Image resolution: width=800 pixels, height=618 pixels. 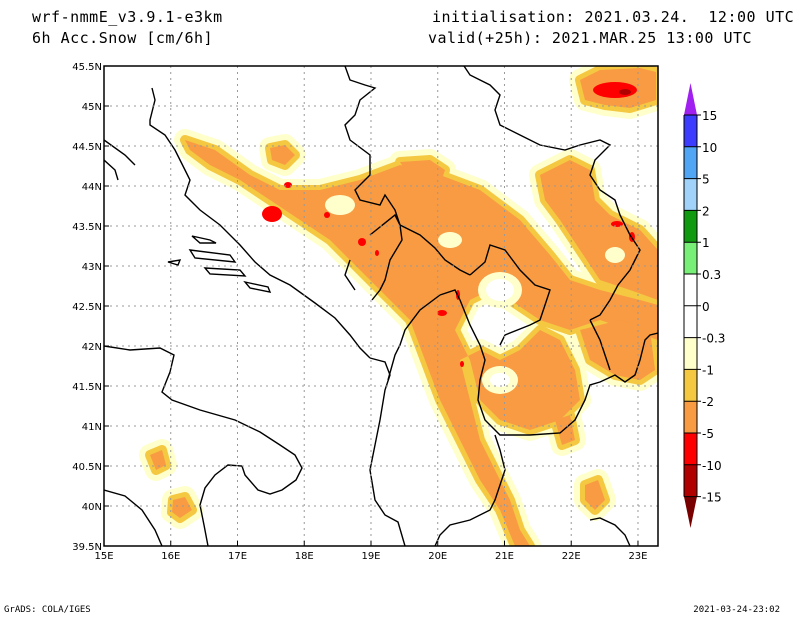 I want to click on lon-label: 21E, so click(x=504, y=556).